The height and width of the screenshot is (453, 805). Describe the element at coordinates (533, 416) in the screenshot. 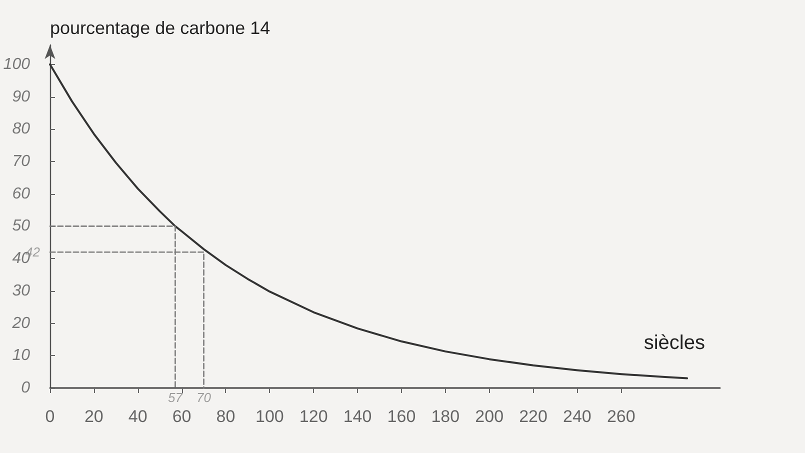

I see `x-tick-label: 220` at that location.